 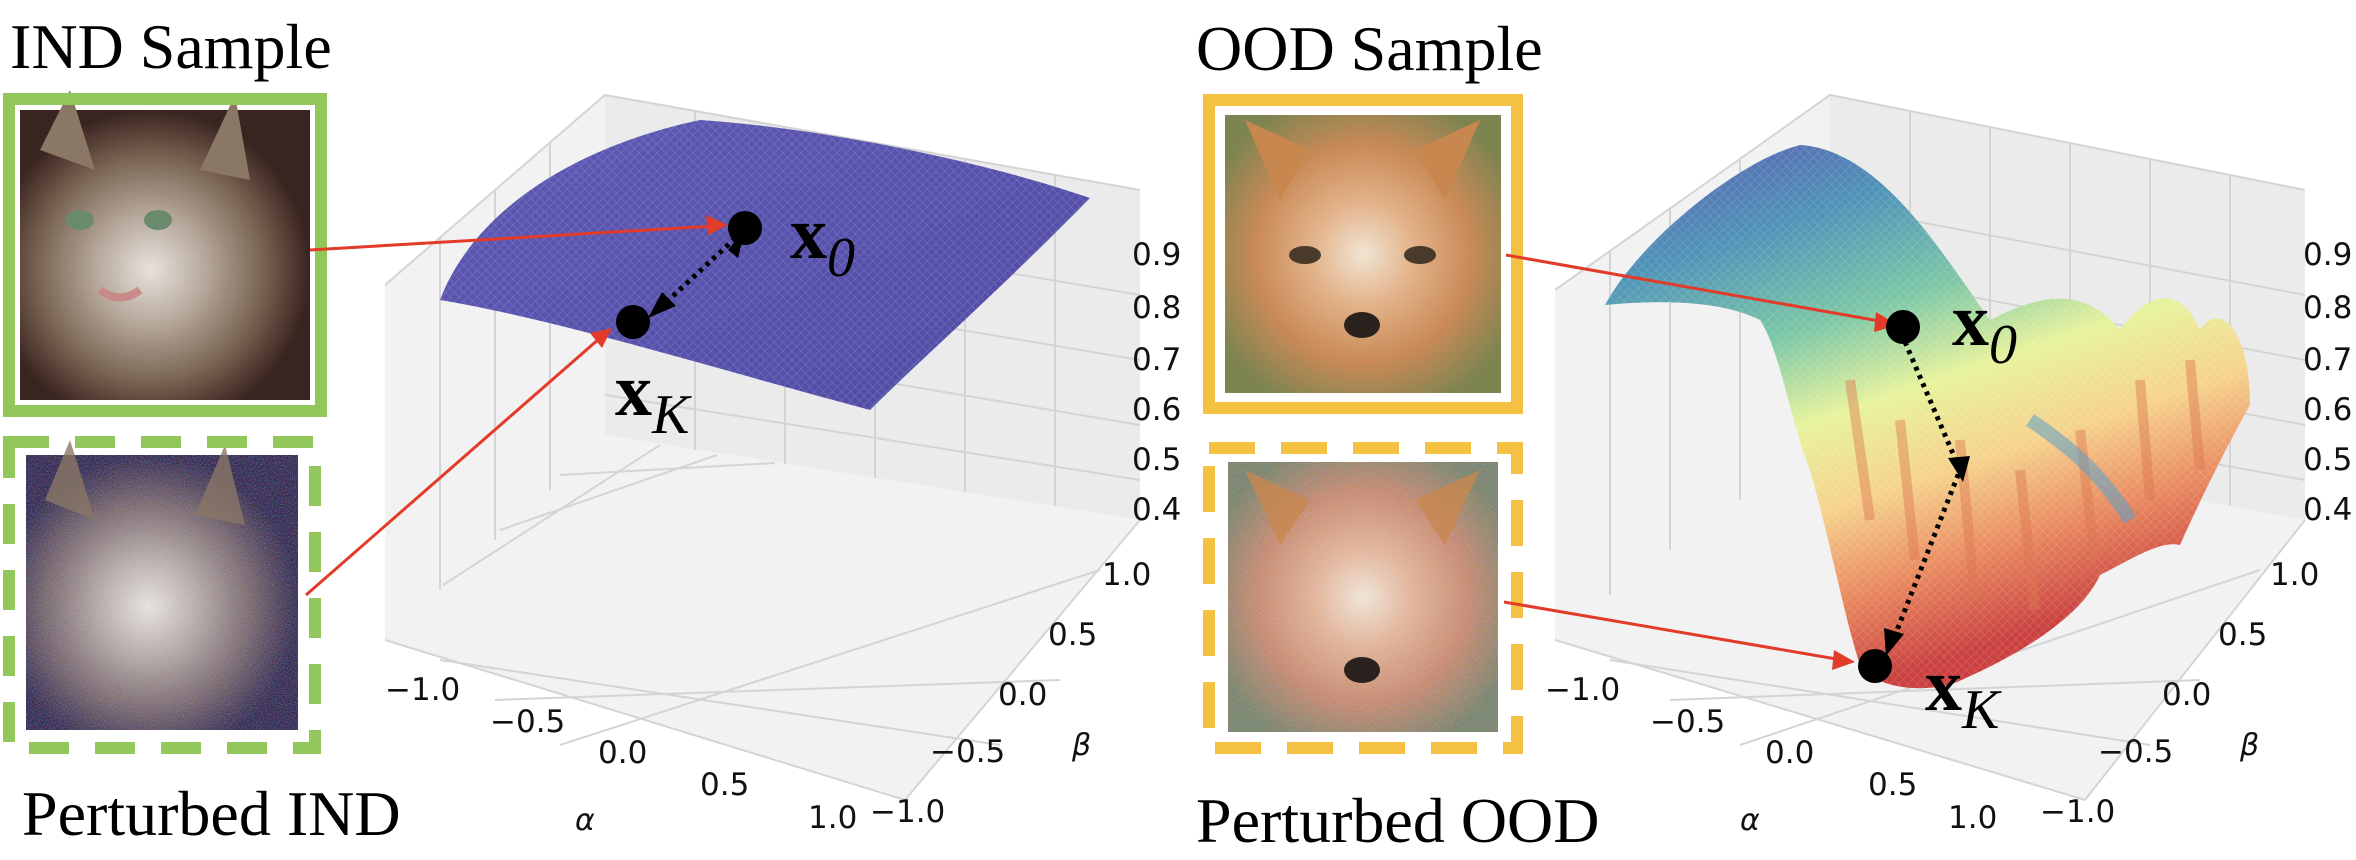 I want to click on left-alpha-ticks: −1.0 −0.5 0.0 0.5 1.0 α, so click(x=621, y=755).